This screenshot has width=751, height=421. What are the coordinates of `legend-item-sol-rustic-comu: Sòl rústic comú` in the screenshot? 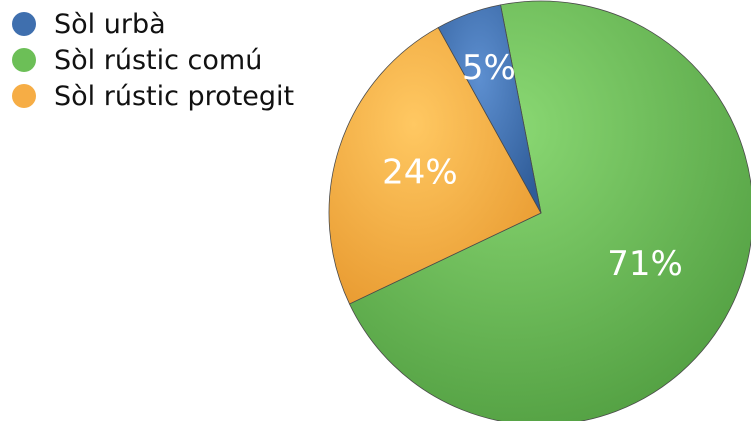 It's located at (153, 60).